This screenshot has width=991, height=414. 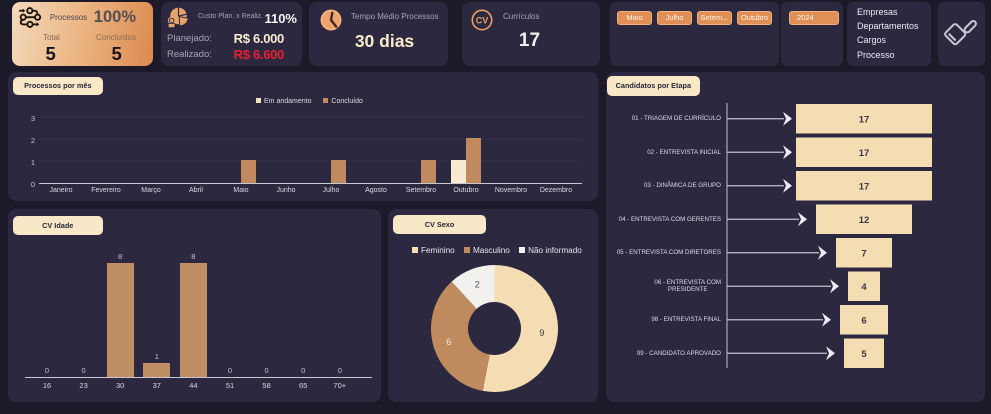 I want to click on svg-text: 12, so click(x=864, y=220).